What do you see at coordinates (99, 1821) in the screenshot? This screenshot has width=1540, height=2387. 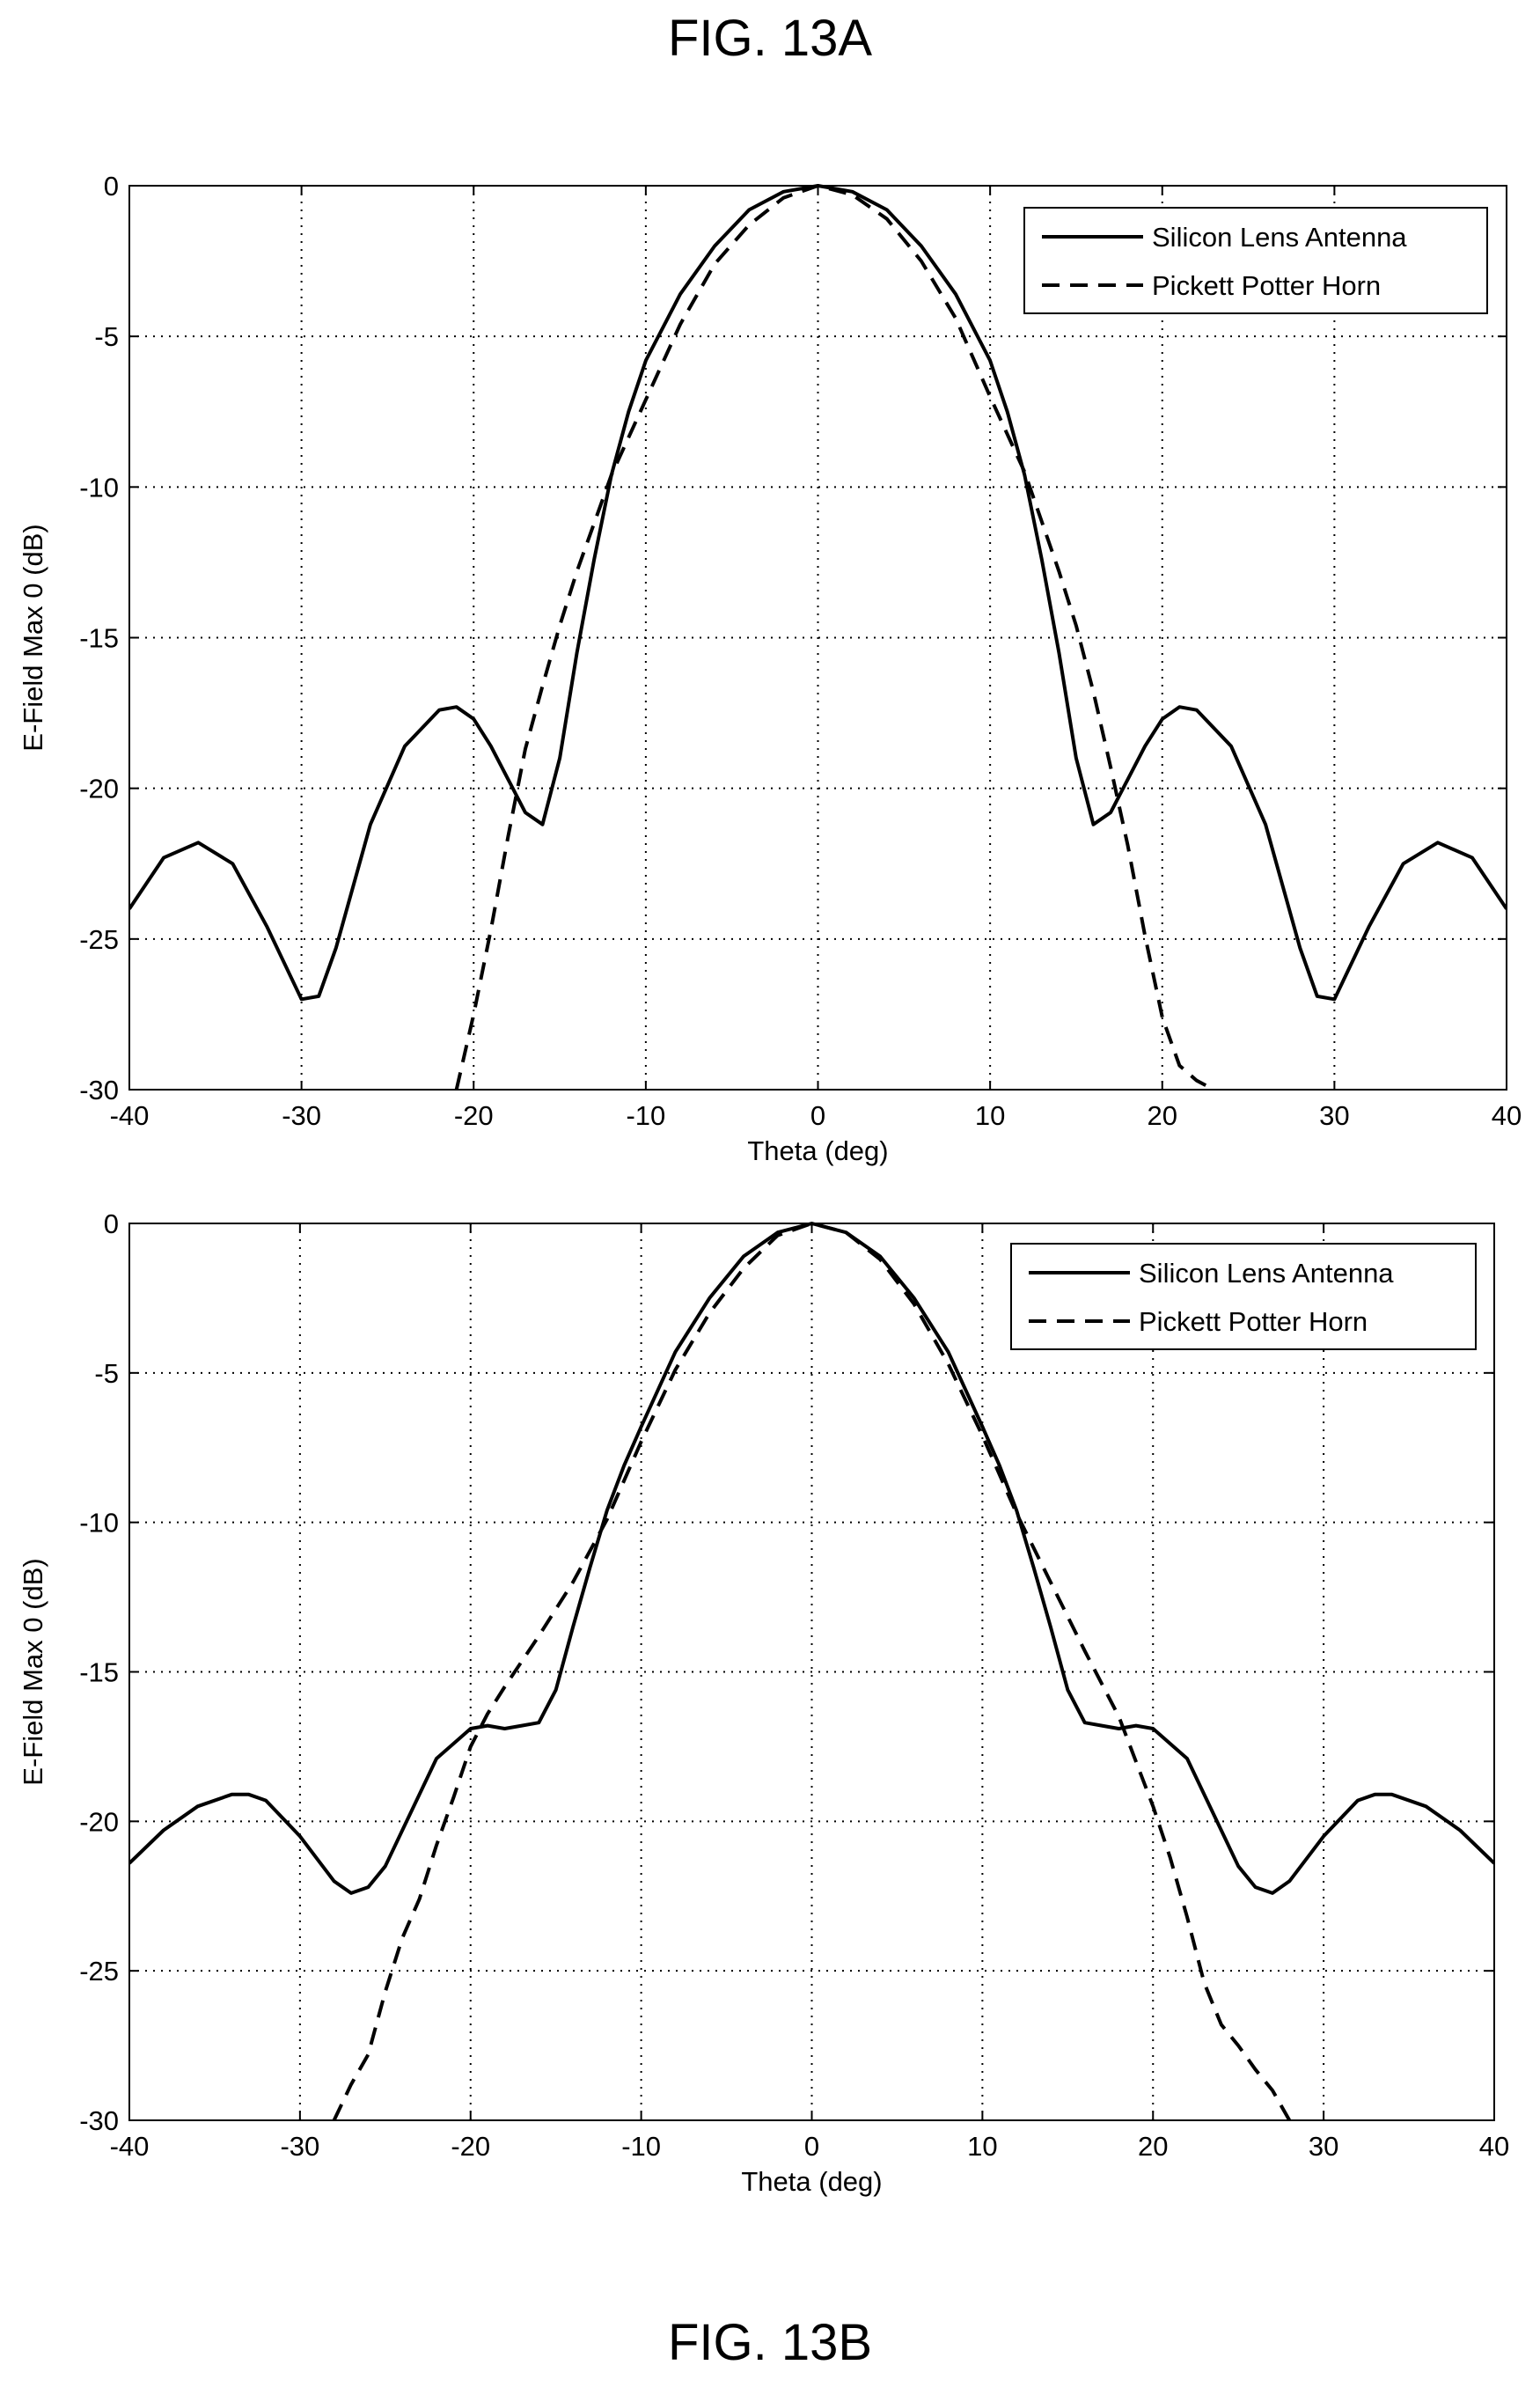 I see `chart-b-y-tick-label: -20` at bounding box center [99, 1821].